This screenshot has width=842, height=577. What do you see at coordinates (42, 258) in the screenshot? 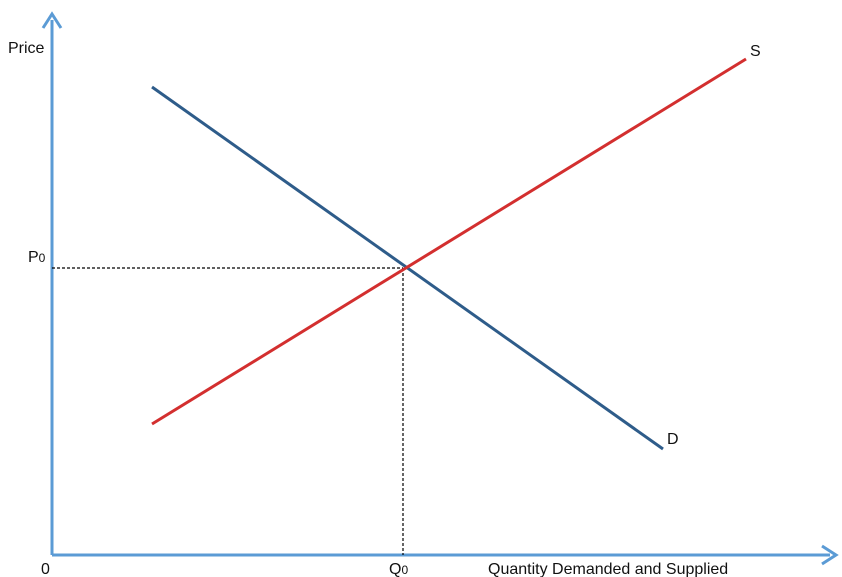
I see `price-subscript: 0` at bounding box center [42, 258].